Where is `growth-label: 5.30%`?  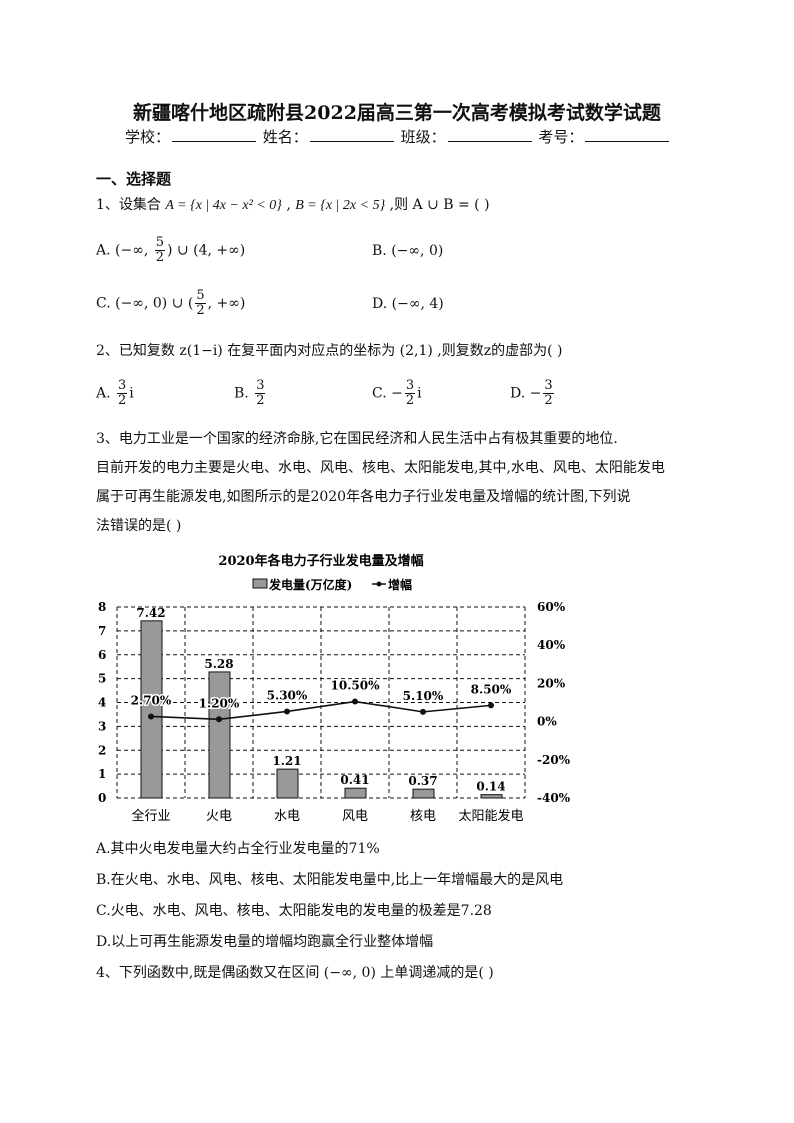 growth-label: 5.30% is located at coordinates (287, 695).